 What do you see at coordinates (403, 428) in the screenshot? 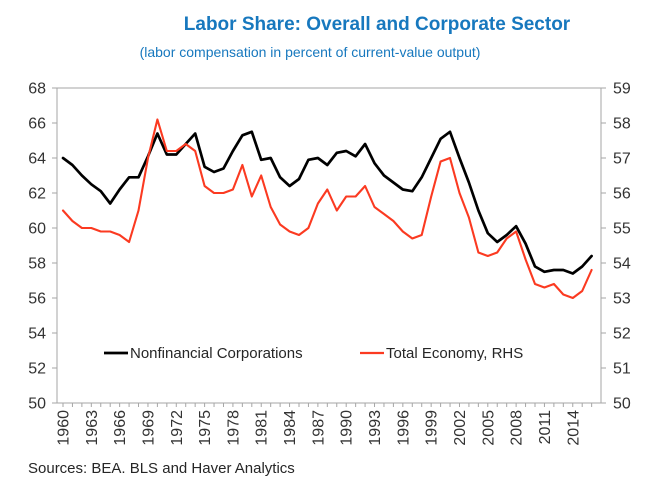
I see `x-axis-year-label: 1996` at bounding box center [403, 428].